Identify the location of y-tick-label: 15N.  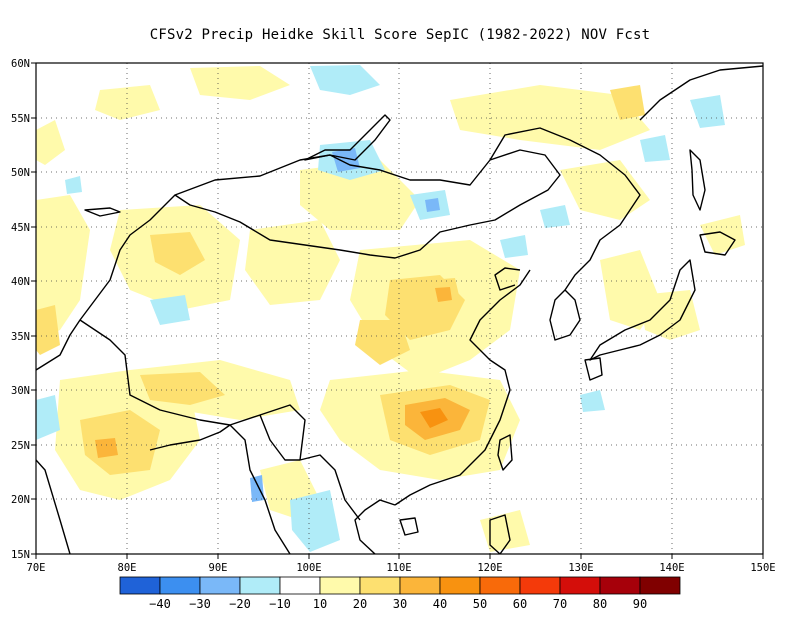
(20, 555).